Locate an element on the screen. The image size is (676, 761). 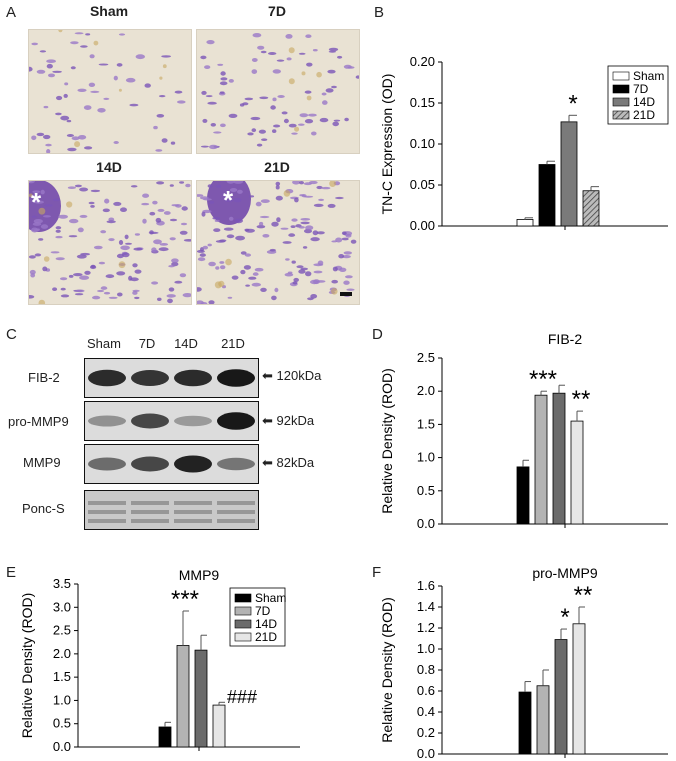
micrograph-label-21d: 21D is located at coordinates (277, 167).